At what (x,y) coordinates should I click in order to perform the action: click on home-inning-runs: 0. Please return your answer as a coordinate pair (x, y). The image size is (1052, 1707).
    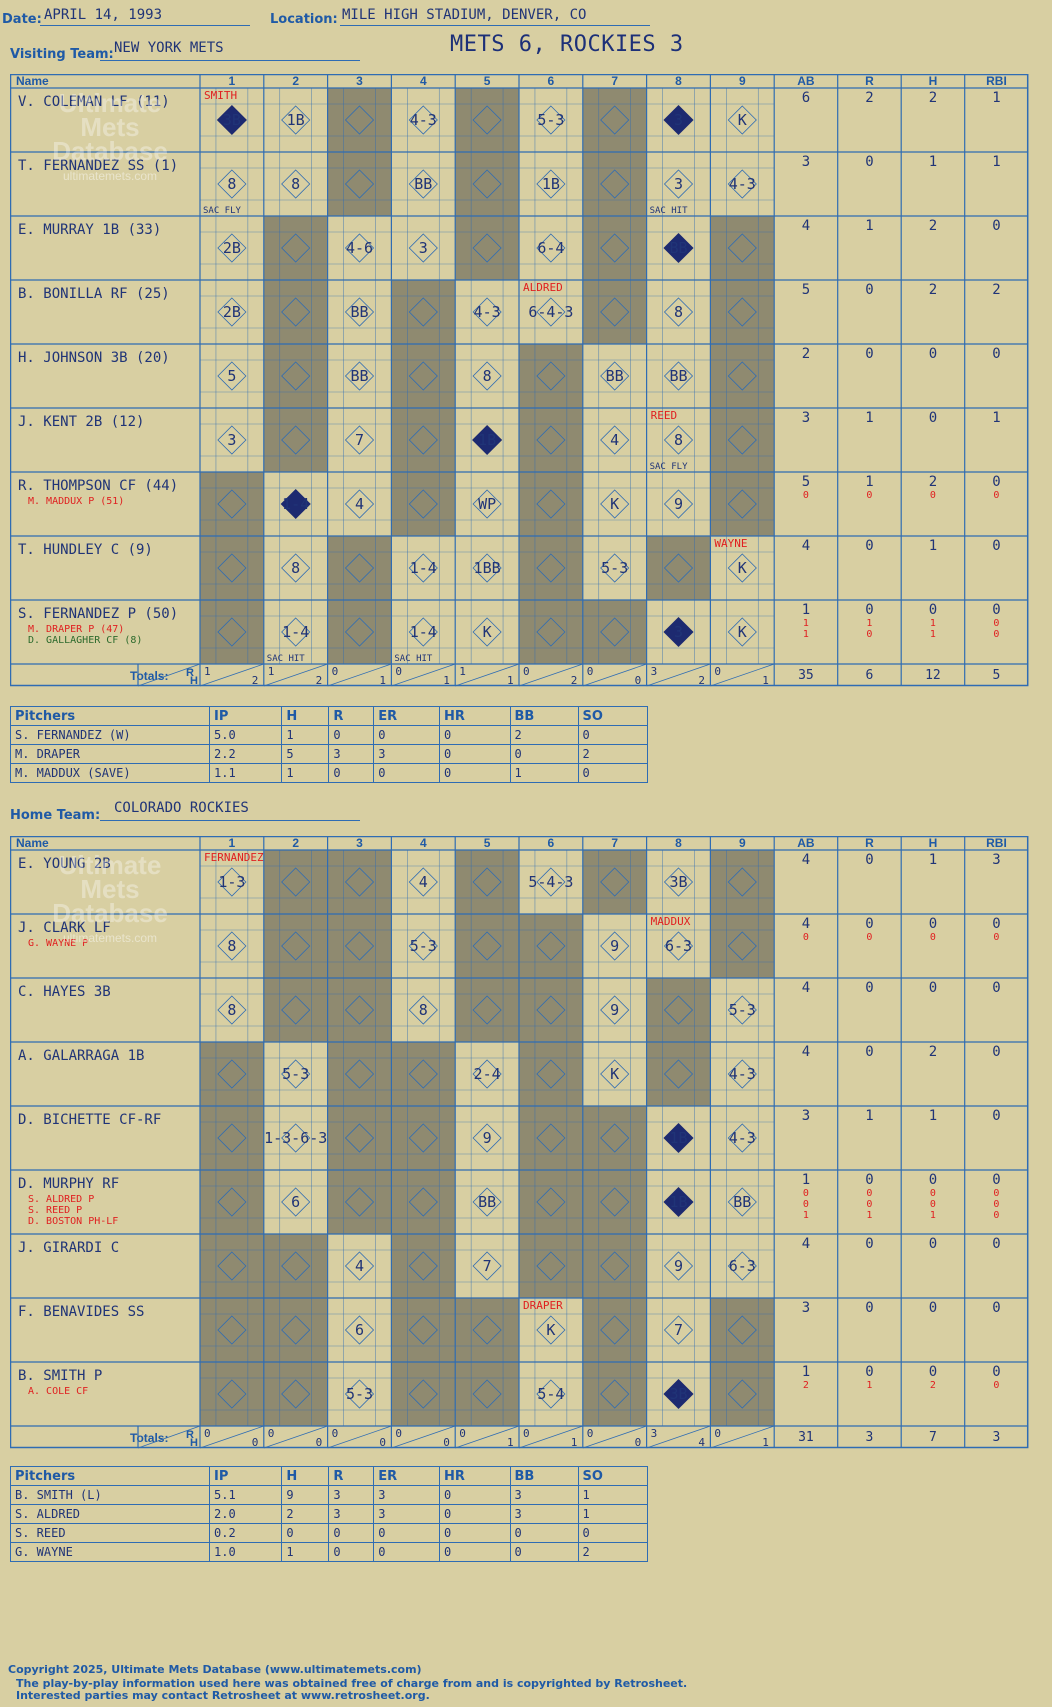
    Looking at the image, I should click on (590, 1433).